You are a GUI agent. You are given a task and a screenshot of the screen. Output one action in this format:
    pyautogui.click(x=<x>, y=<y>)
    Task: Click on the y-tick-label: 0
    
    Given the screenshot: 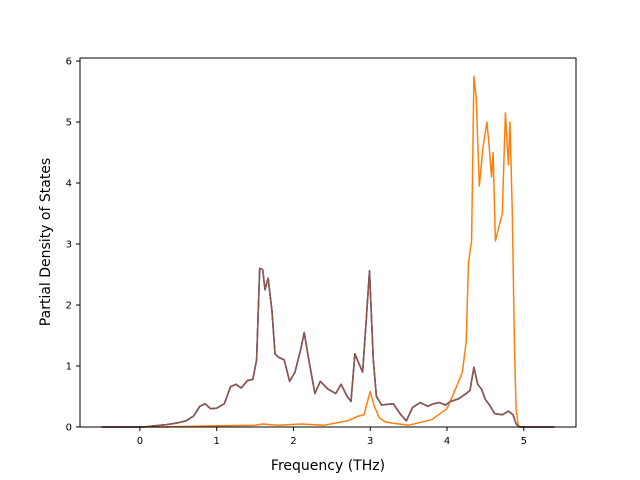 What is the action you would take?
    pyautogui.click(x=69, y=428)
    